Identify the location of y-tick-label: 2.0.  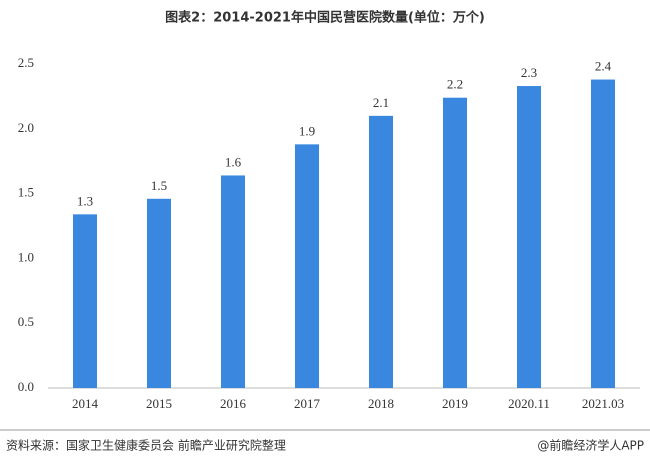
(26, 127).